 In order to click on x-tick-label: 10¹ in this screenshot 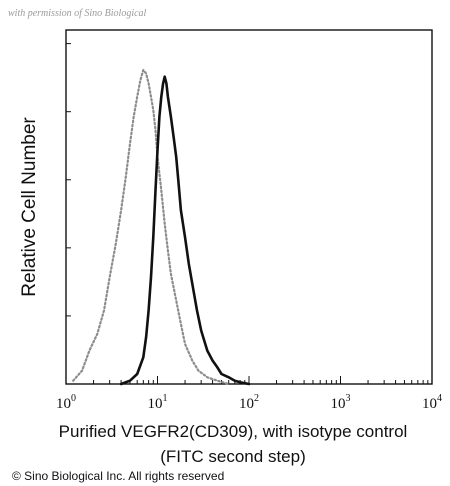, I will do `click(158, 402)`.